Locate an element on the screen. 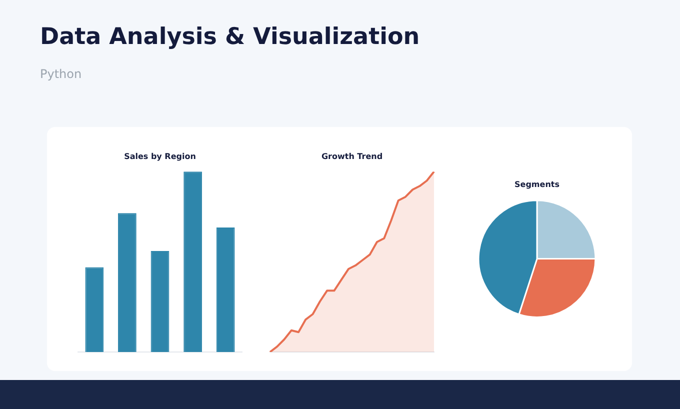 The image size is (680, 409). text: Python is located at coordinates (61, 74).